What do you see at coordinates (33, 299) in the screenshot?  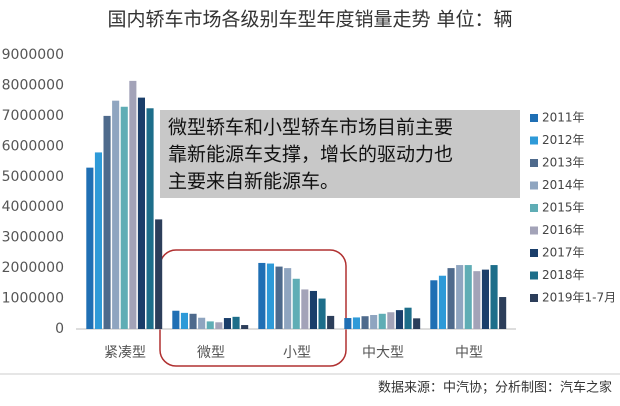 I see `y-tick-label: 1000000` at bounding box center [33, 299].